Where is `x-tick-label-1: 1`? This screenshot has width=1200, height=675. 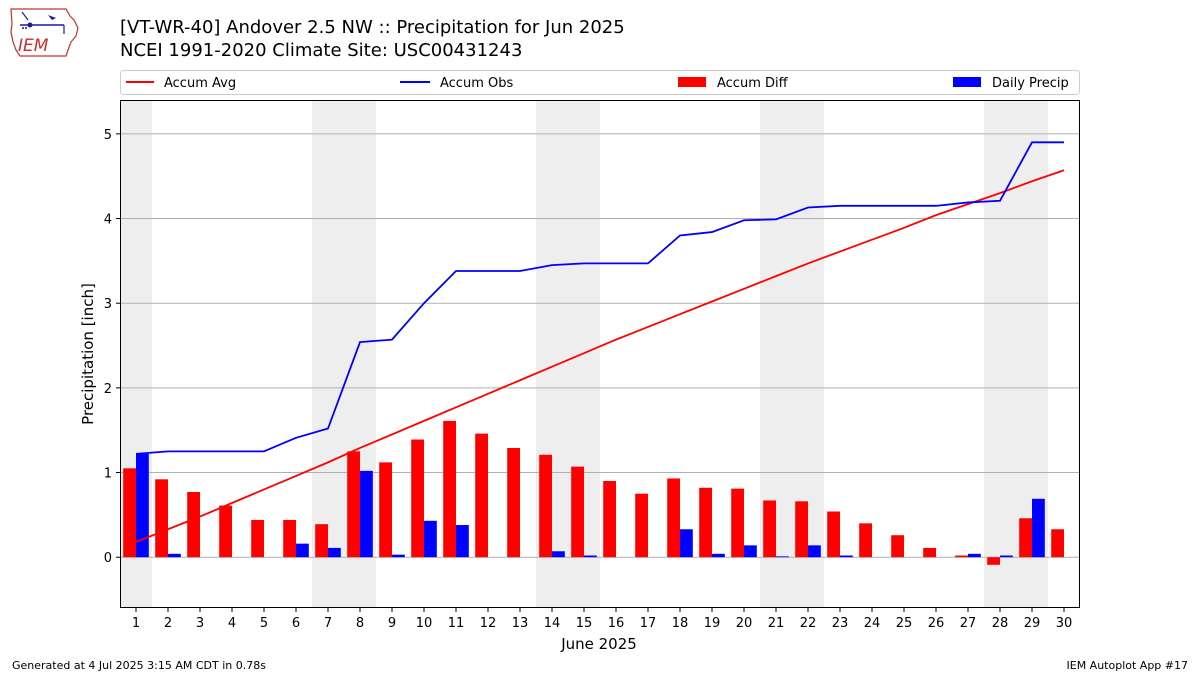
x-tick-label-1: 1 is located at coordinates (136, 623).